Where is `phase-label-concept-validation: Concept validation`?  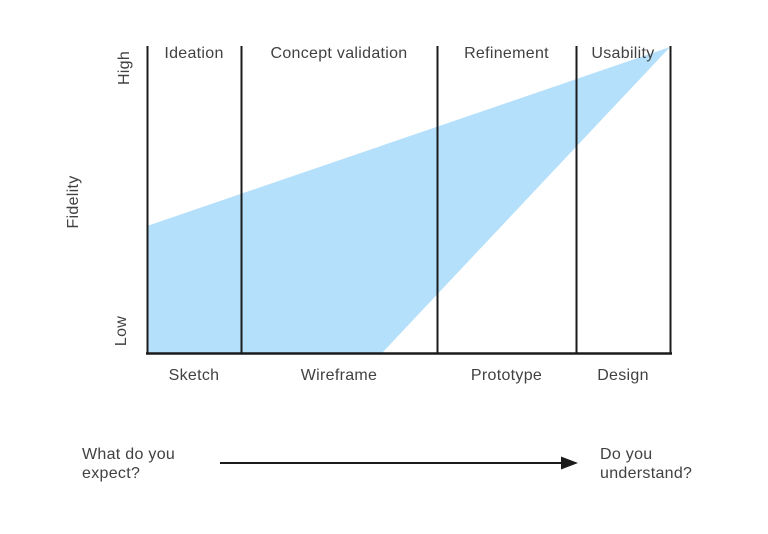
phase-label-concept-validation: Concept validation is located at coordinates (339, 53).